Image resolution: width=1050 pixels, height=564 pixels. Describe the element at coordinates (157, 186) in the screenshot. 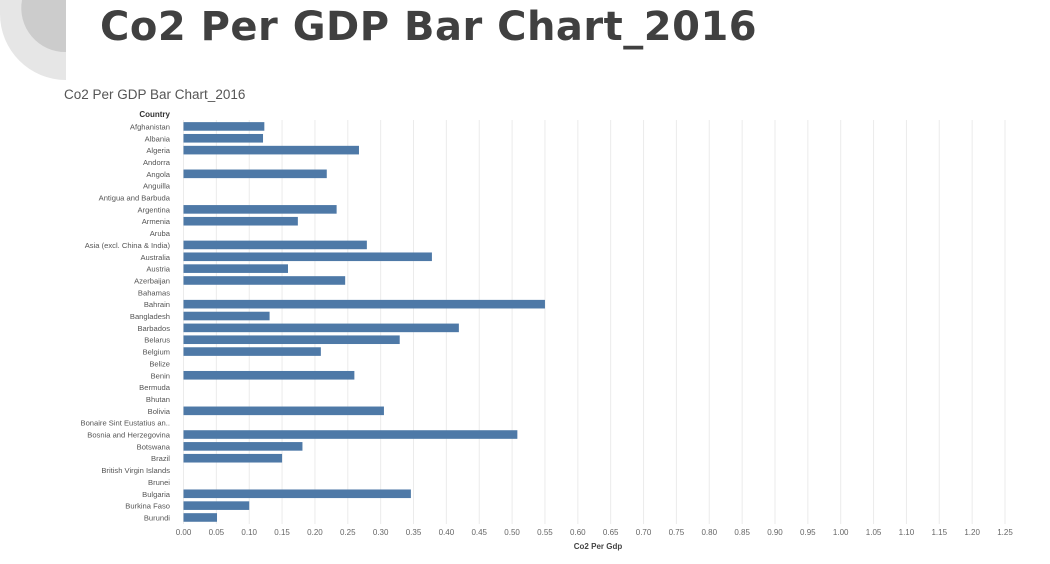

I see `category-label: Anguilla` at that location.